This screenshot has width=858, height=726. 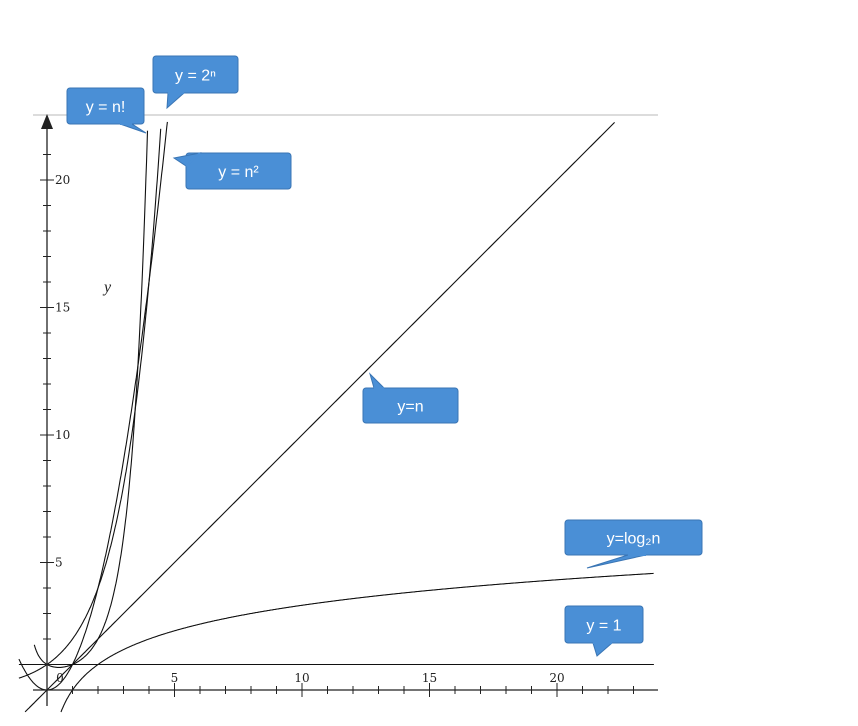 What do you see at coordinates (62, 435) in the screenshot?
I see `y-tick-label: 10` at bounding box center [62, 435].